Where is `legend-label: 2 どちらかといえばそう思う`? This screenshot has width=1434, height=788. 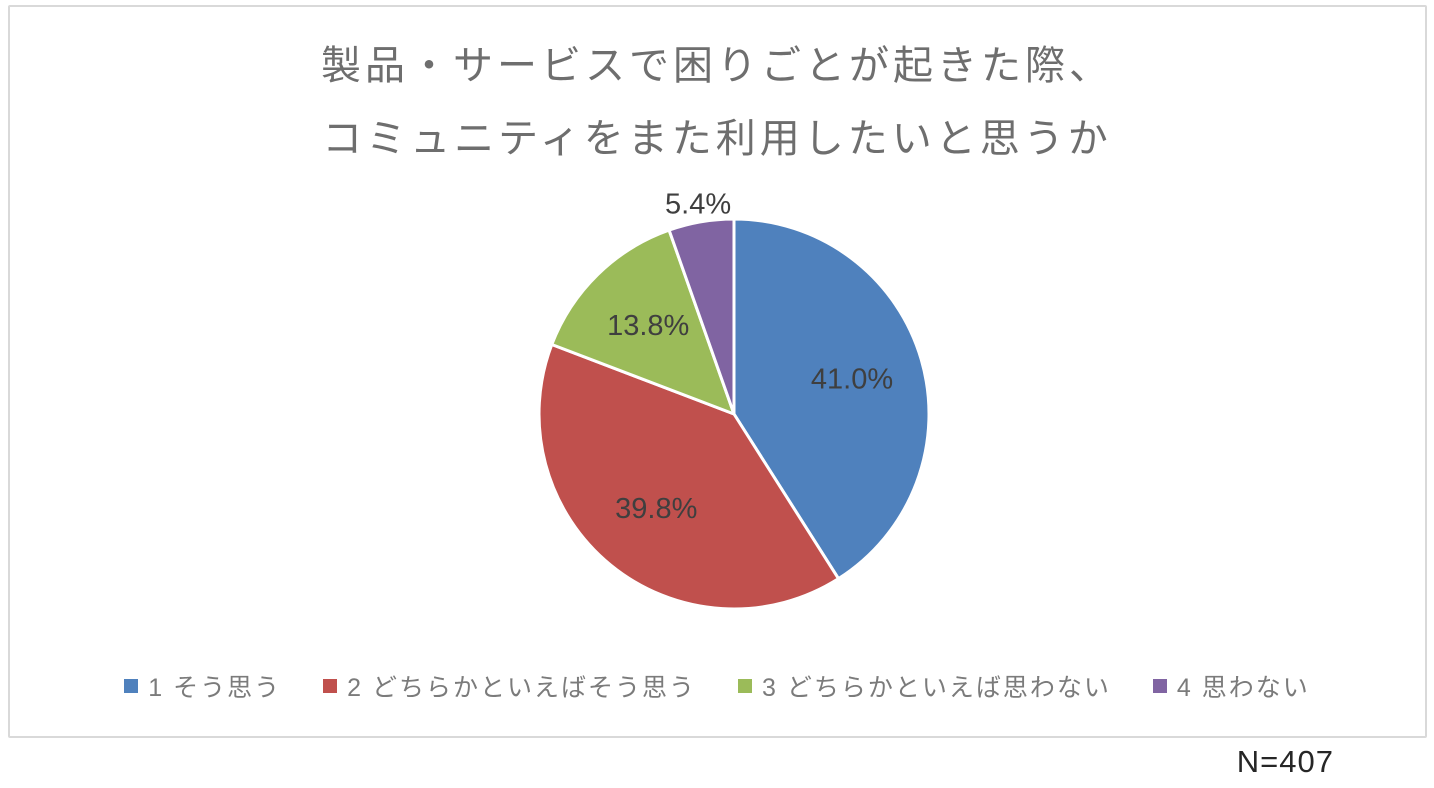 legend-label: 2 どちらかといえばそう思う is located at coordinates (521, 688).